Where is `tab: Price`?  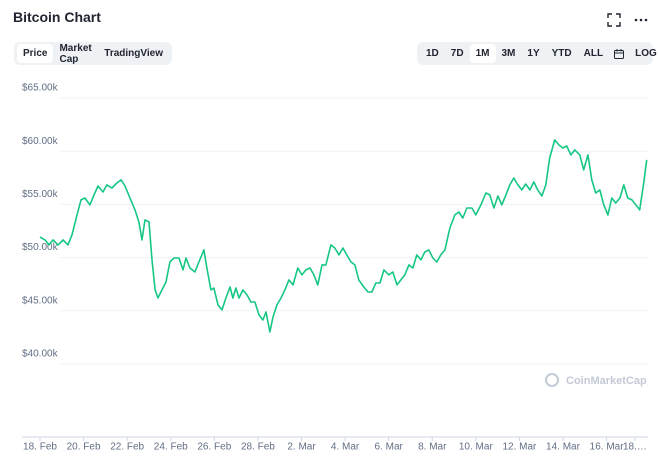 tab: Price is located at coordinates (35, 53).